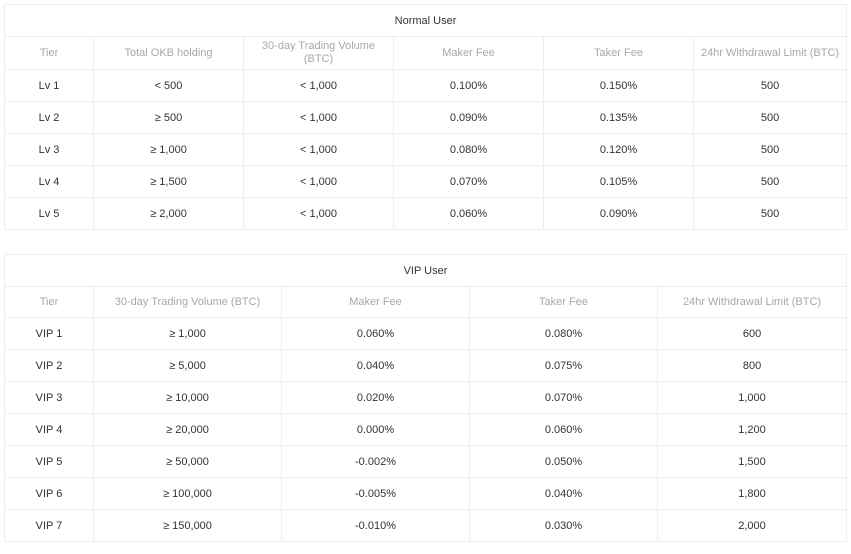 This screenshot has height=554, width=851. What do you see at coordinates (49, 181) in the screenshot?
I see `tier-cell: Lv 4` at bounding box center [49, 181].